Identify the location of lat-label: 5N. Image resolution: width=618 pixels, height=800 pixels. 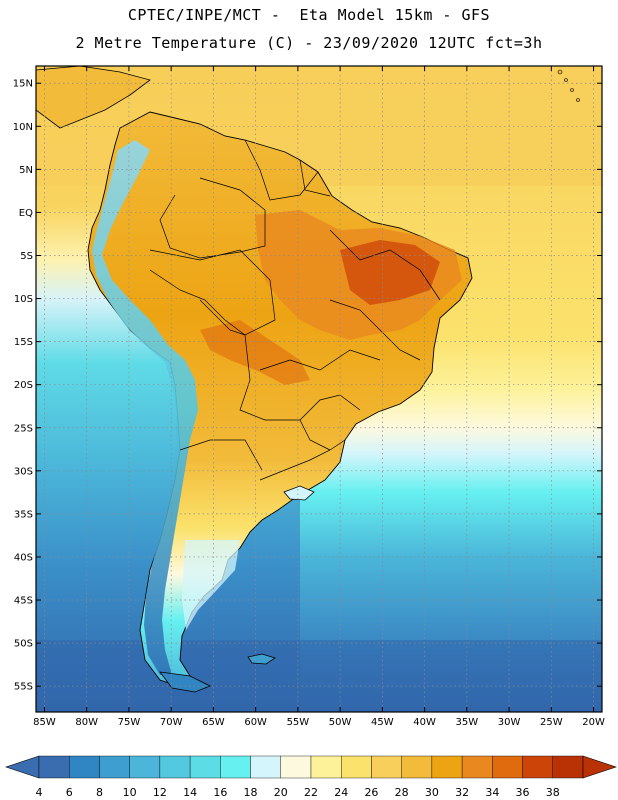
(26, 170).